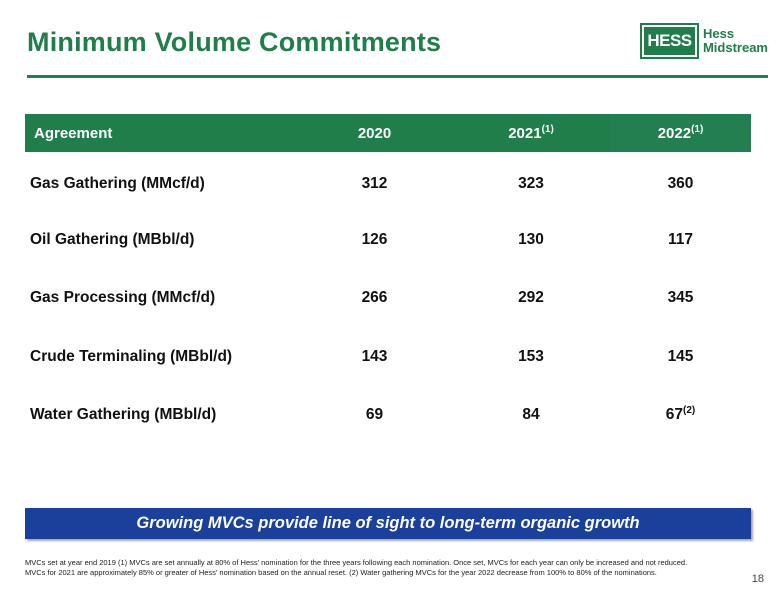  Describe the element at coordinates (123, 298) in the screenshot. I see `row-label: Gas Processing (MMcf/d)` at that location.